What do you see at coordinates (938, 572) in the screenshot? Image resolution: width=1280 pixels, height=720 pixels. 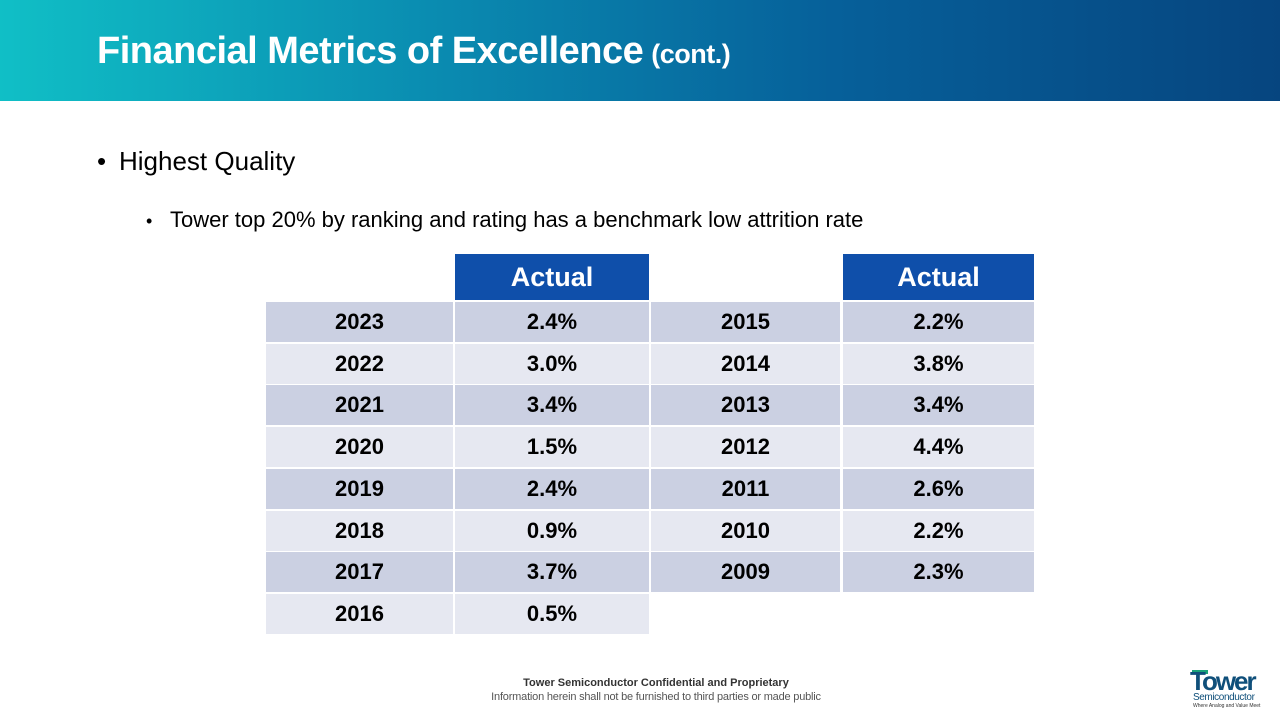 I see `table-cell-value: 2.3%` at bounding box center [938, 572].